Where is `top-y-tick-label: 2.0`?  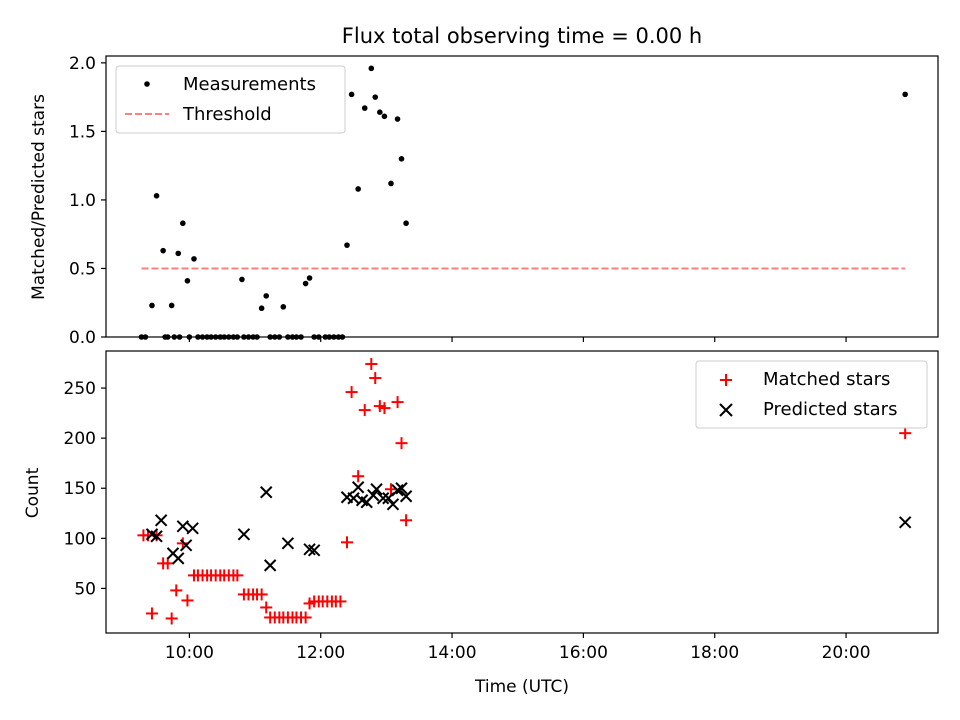
top-y-tick-label: 2.0 is located at coordinates (82, 64).